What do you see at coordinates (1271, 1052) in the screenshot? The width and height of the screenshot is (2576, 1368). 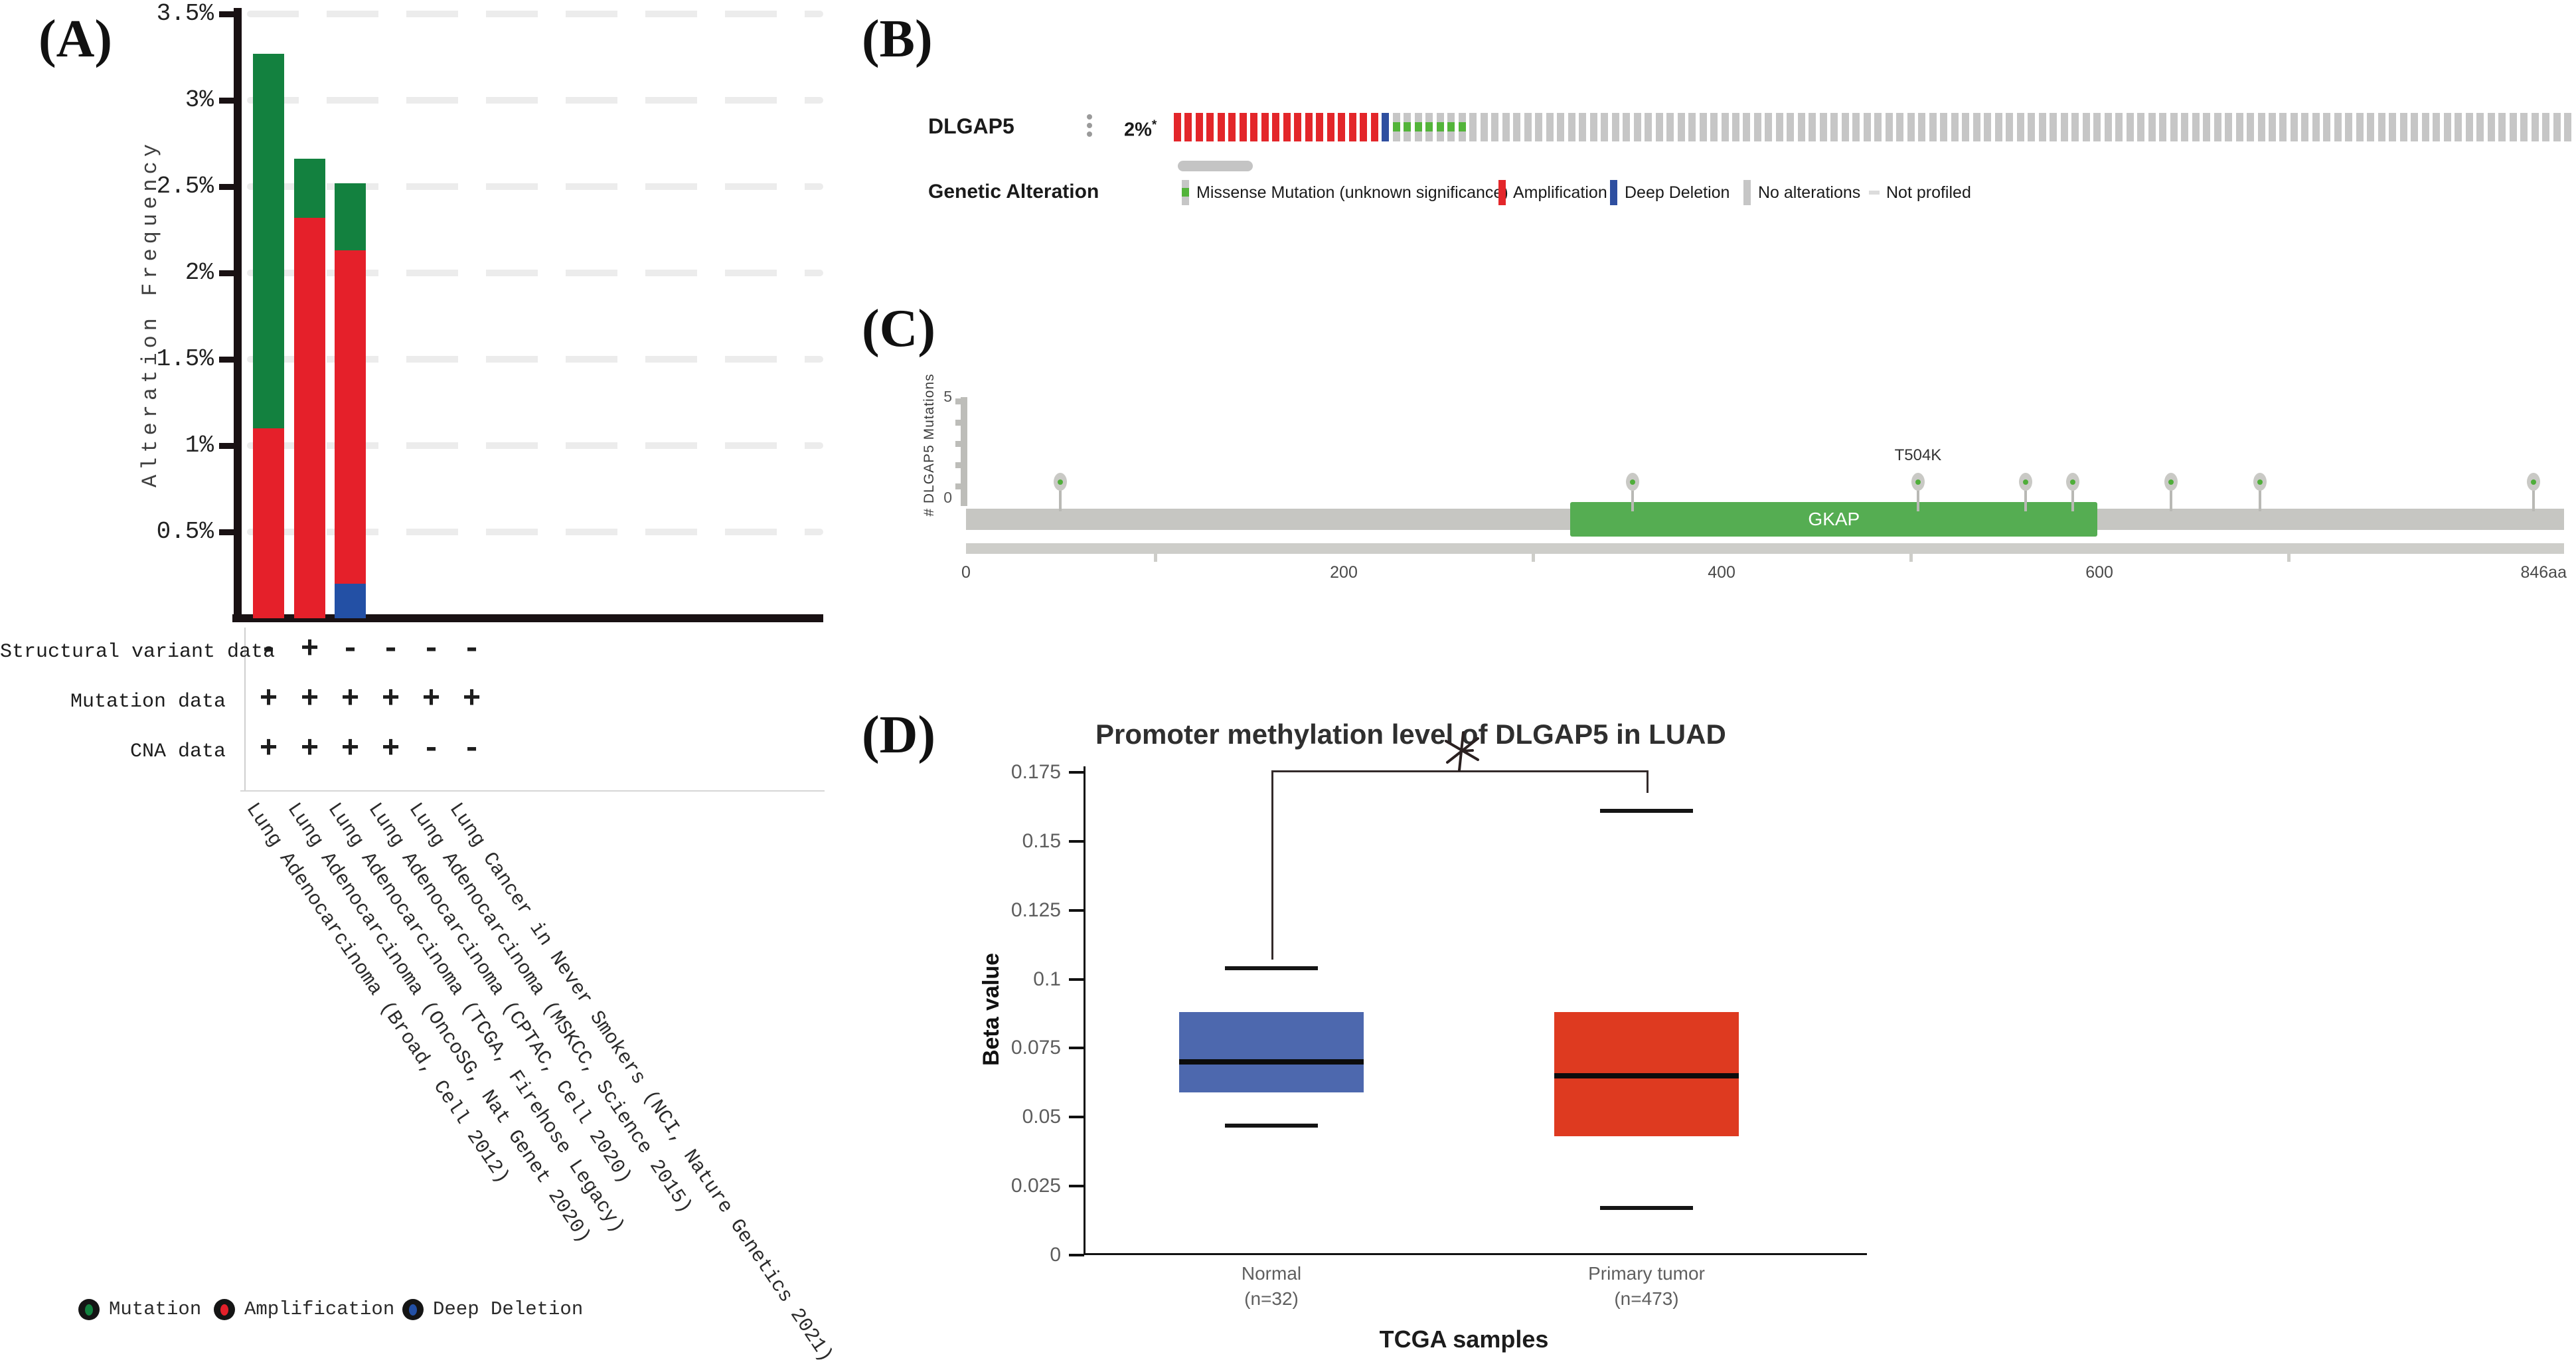 I see `box-normal` at bounding box center [1271, 1052].